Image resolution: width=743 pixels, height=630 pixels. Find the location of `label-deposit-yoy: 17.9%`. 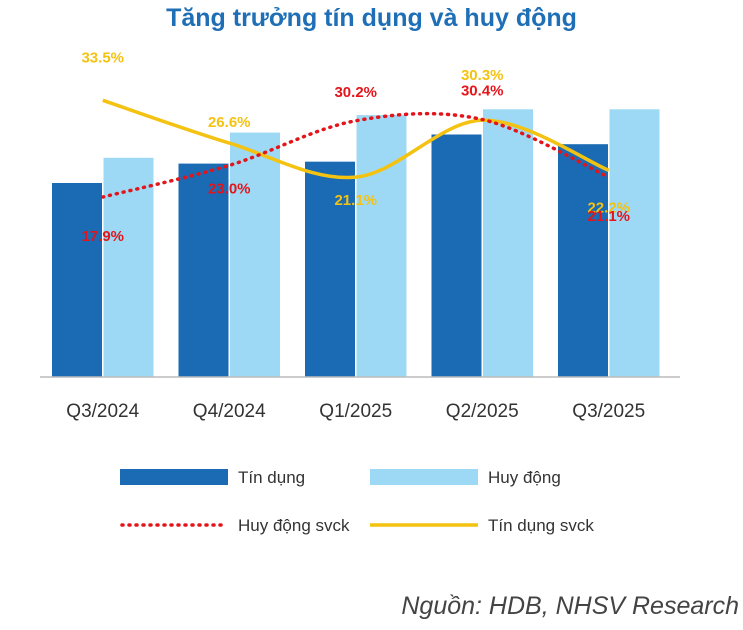

label-deposit-yoy: 17.9% is located at coordinates (102, 236).